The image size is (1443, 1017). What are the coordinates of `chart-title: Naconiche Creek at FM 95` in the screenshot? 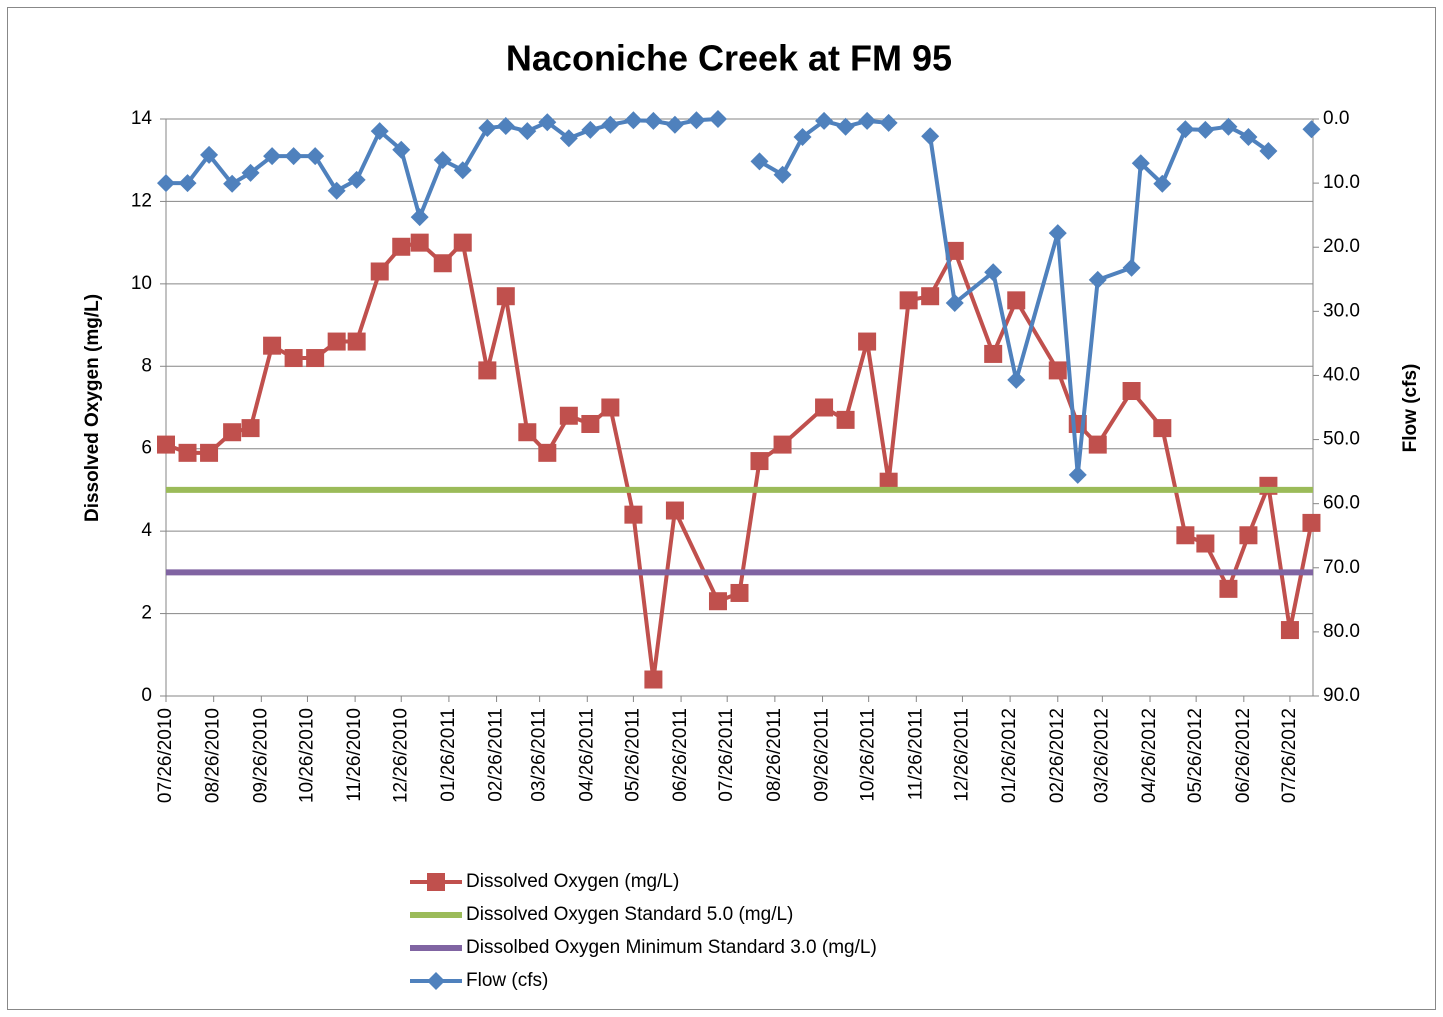 It's located at (729, 58).